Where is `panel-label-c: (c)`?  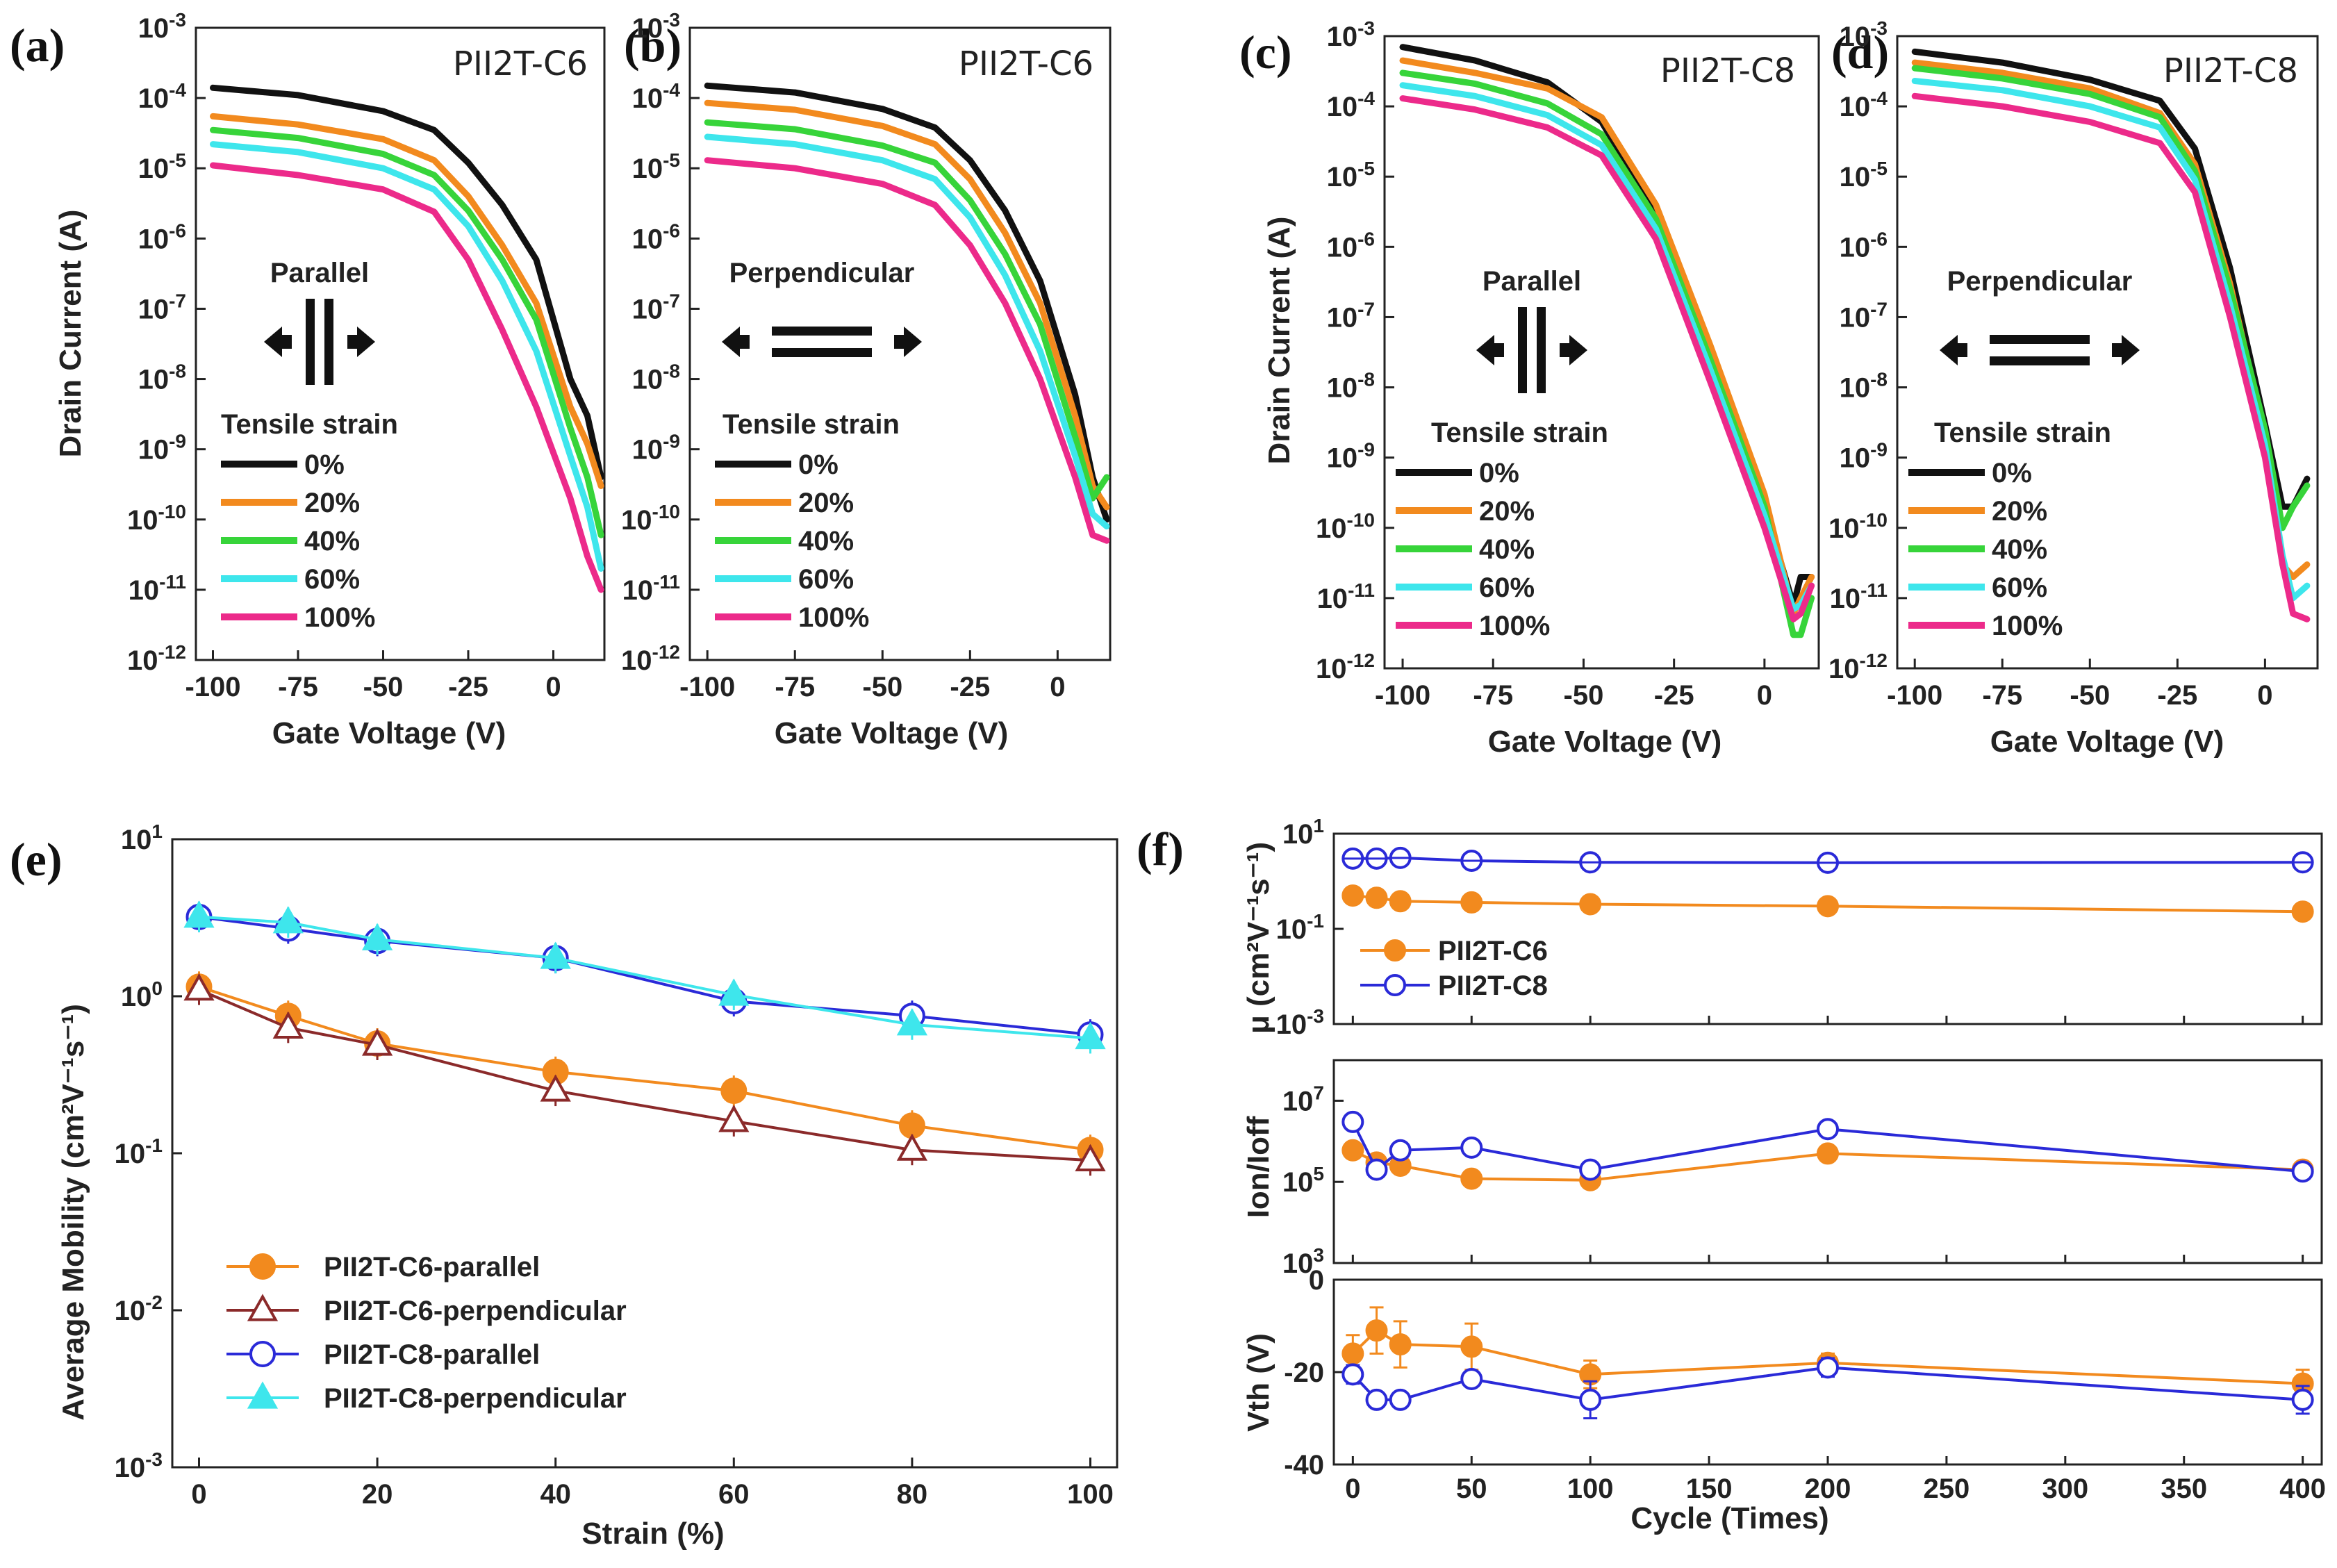 panel-label-c: (c) is located at coordinates (1265, 52).